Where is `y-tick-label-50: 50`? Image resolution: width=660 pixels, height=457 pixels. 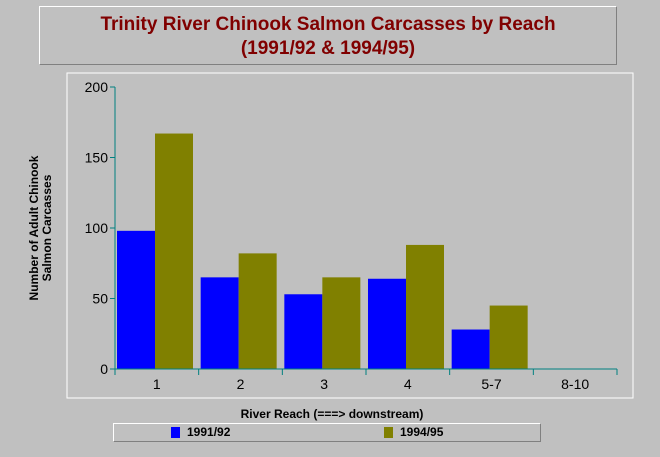
y-tick-label-50: 50 is located at coordinates (100, 299).